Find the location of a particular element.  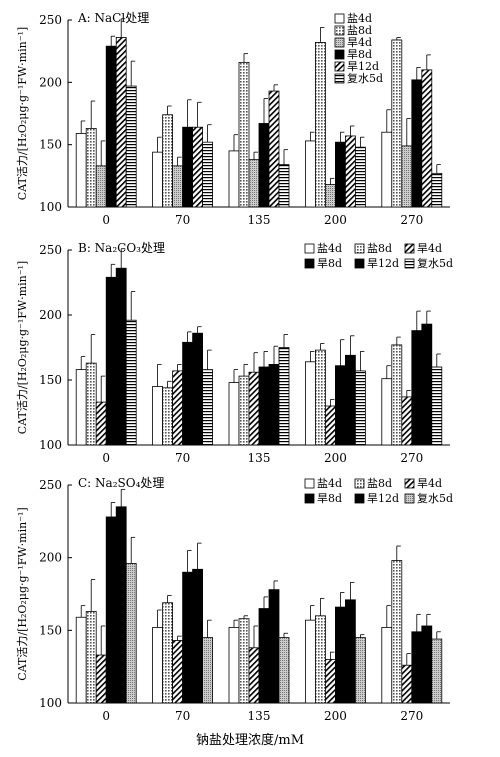

x-tick-label: 0 is located at coordinates (106, 220).